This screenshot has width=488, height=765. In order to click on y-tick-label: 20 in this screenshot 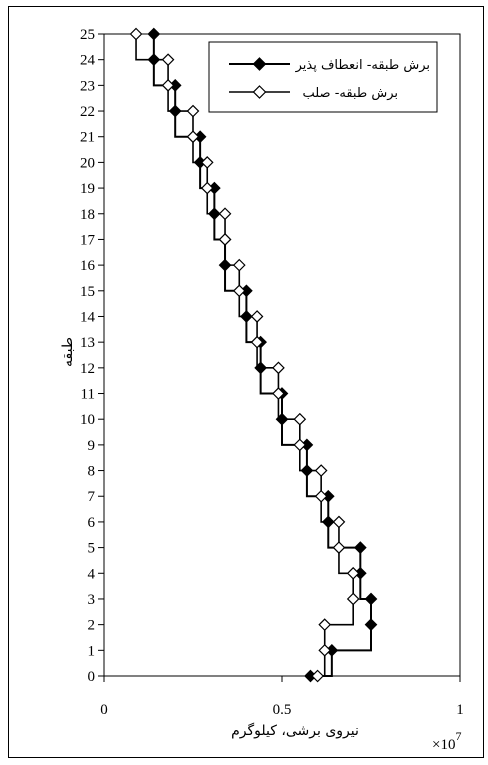, I will do `click(87, 163)`.